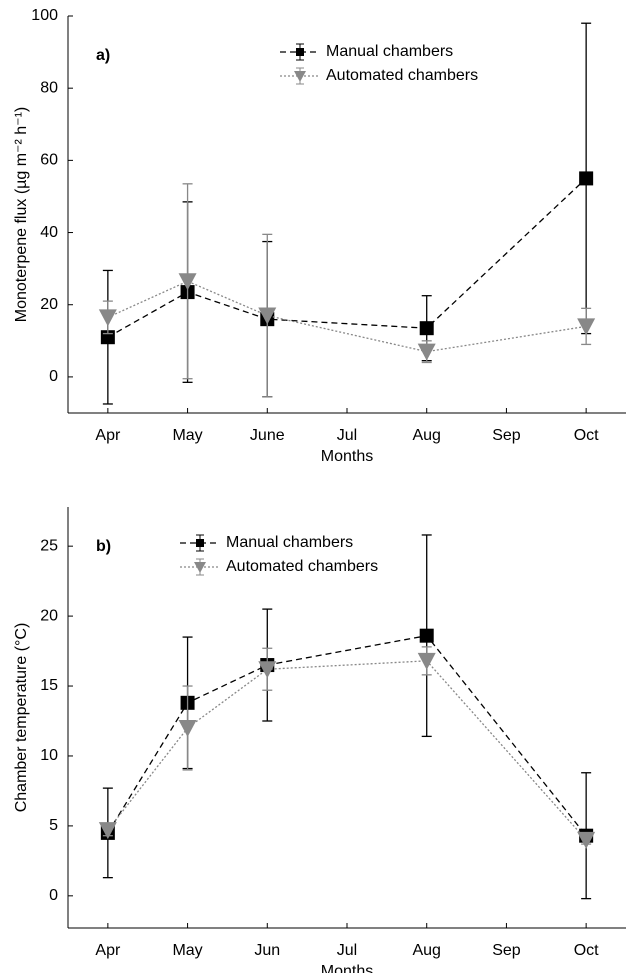 The image size is (628, 973). What do you see at coordinates (49, 685) in the screenshot?
I see `y-tick-label: 15` at bounding box center [49, 685].